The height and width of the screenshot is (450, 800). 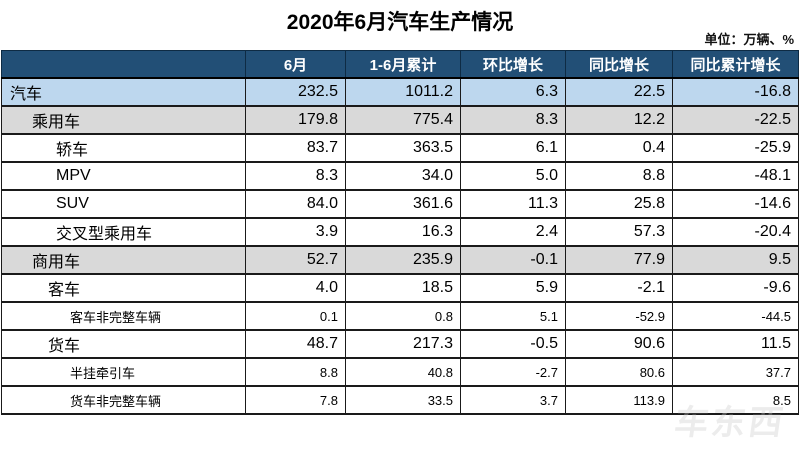 What do you see at coordinates (123, 64) in the screenshot?
I see `header-cell-category` at bounding box center [123, 64].